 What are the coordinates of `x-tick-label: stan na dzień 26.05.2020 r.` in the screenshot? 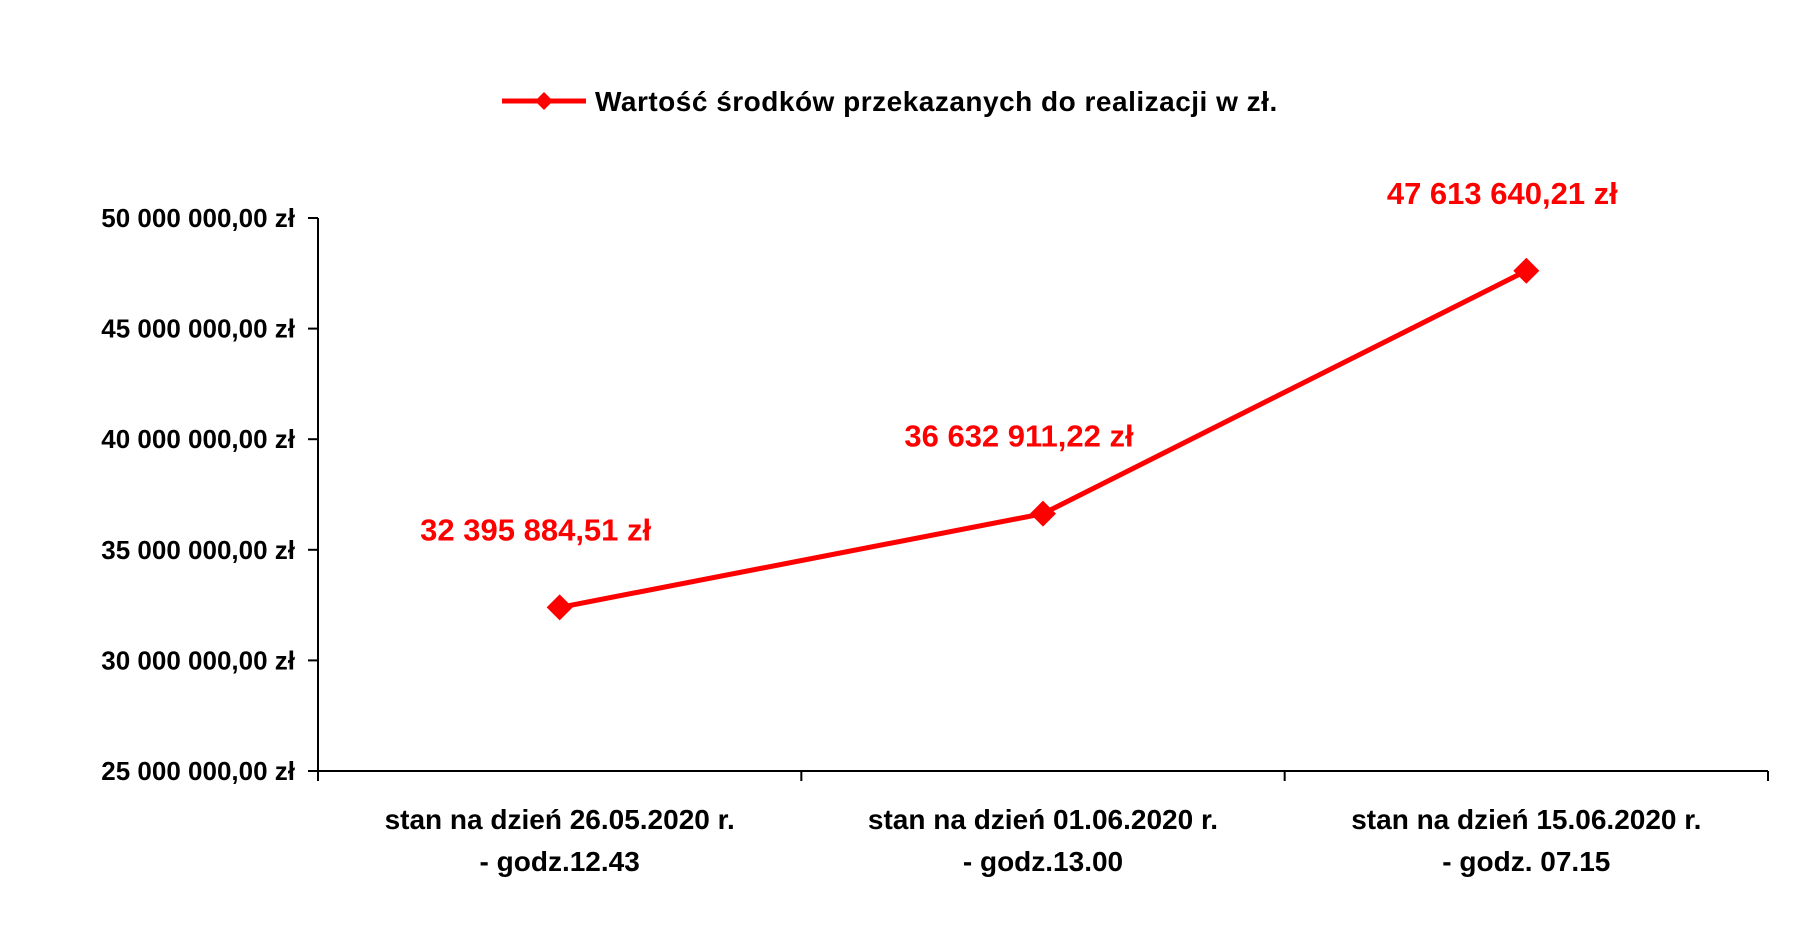 It's located at (560, 819).